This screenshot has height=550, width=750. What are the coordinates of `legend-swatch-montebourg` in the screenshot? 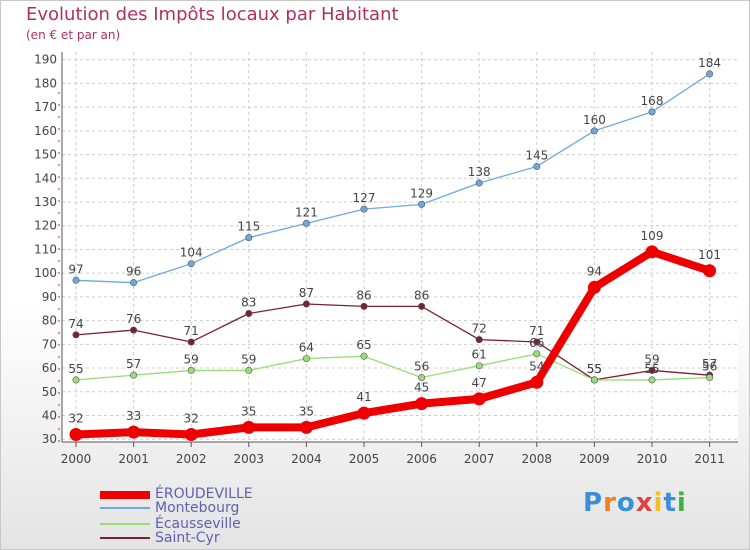 It's located at (125, 508).